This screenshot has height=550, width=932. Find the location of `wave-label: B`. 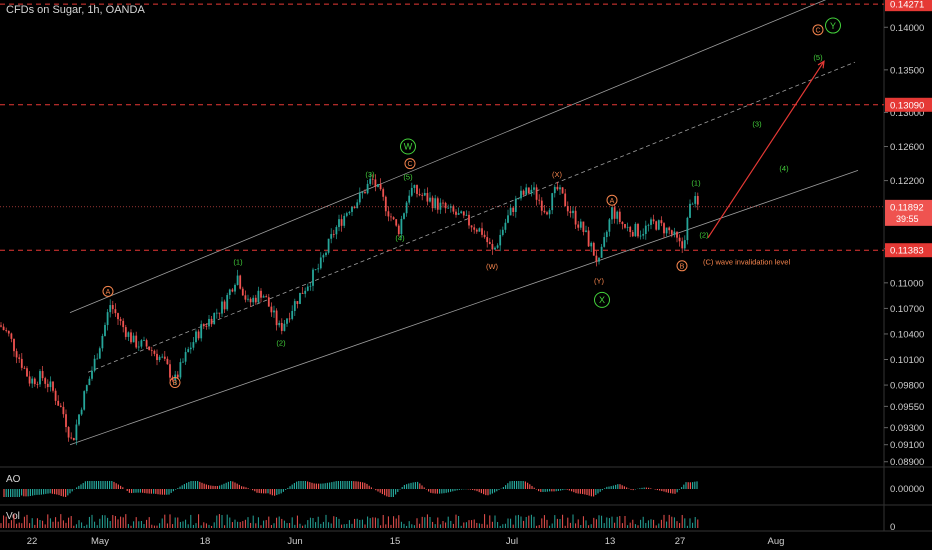

wave-label: B is located at coordinates (682, 266).